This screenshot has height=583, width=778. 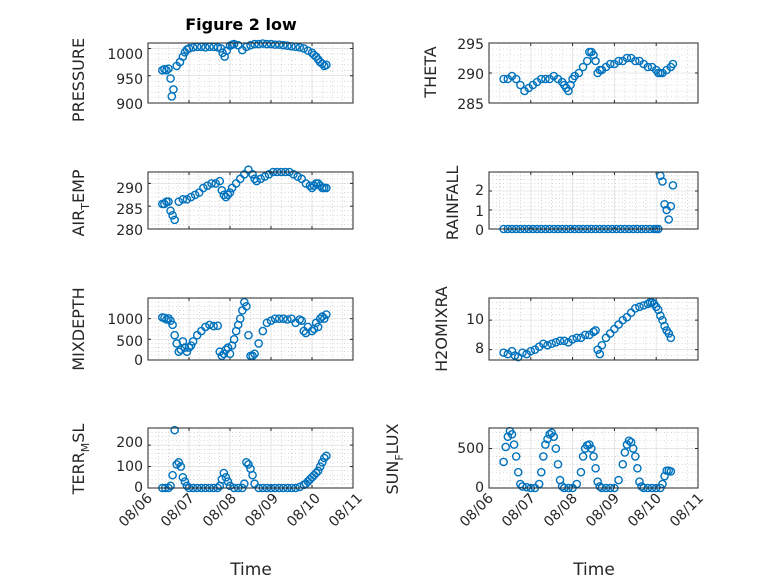 I want to click on panel-sun-flux: SUNFLUX 0 500, so click(x=433, y=459).